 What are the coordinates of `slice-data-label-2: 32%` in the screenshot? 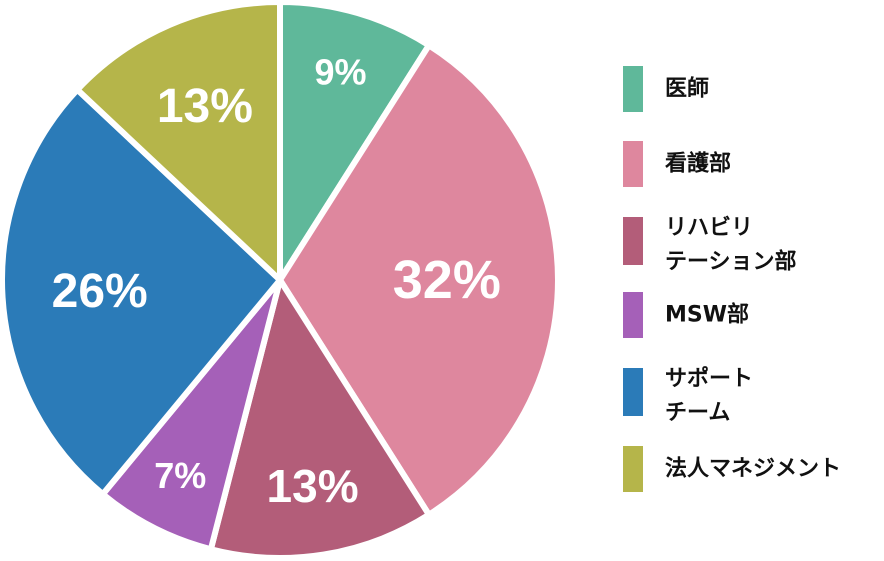 It's located at (447, 280).